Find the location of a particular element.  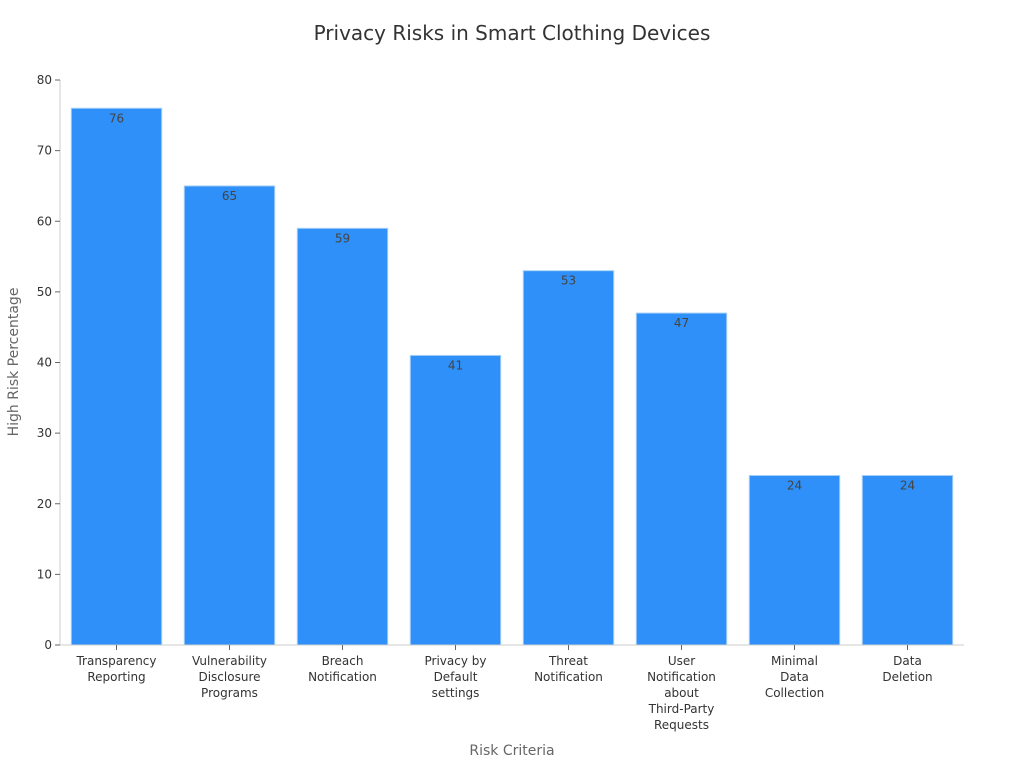

y-tick-label: 10 is located at coordinates (44, 574).